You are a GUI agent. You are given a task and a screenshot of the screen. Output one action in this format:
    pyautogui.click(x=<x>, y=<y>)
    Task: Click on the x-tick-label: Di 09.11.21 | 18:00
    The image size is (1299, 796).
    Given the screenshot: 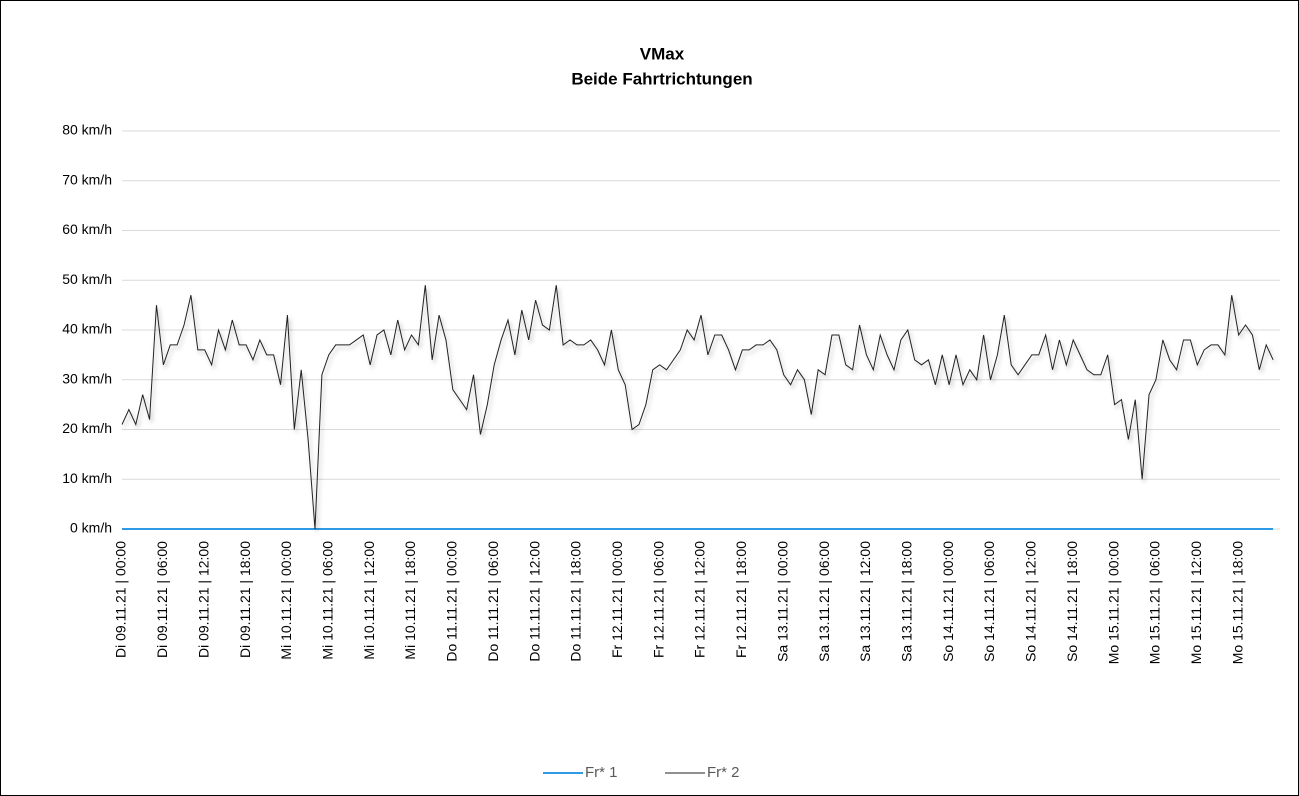 What is the action you would take?
    pyautogui.click(x=245, y=599)
    